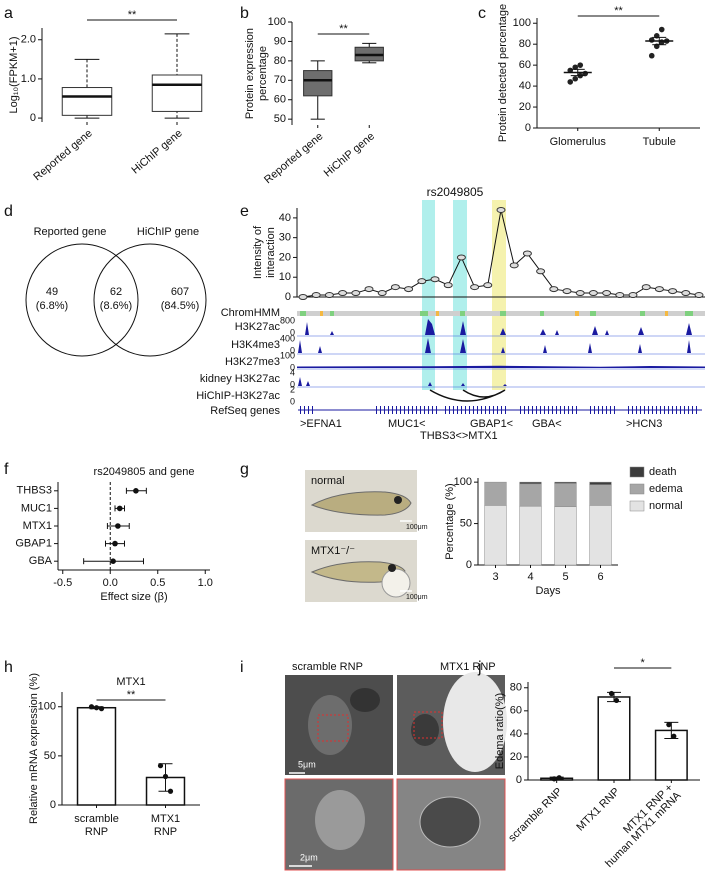 Image resolution: width=709 pixels, height=873 pixels. What do you see at coordinates (280, 80) in the screenshot?
I see `y-tick-label: 70` at bounding box center [280, 80].